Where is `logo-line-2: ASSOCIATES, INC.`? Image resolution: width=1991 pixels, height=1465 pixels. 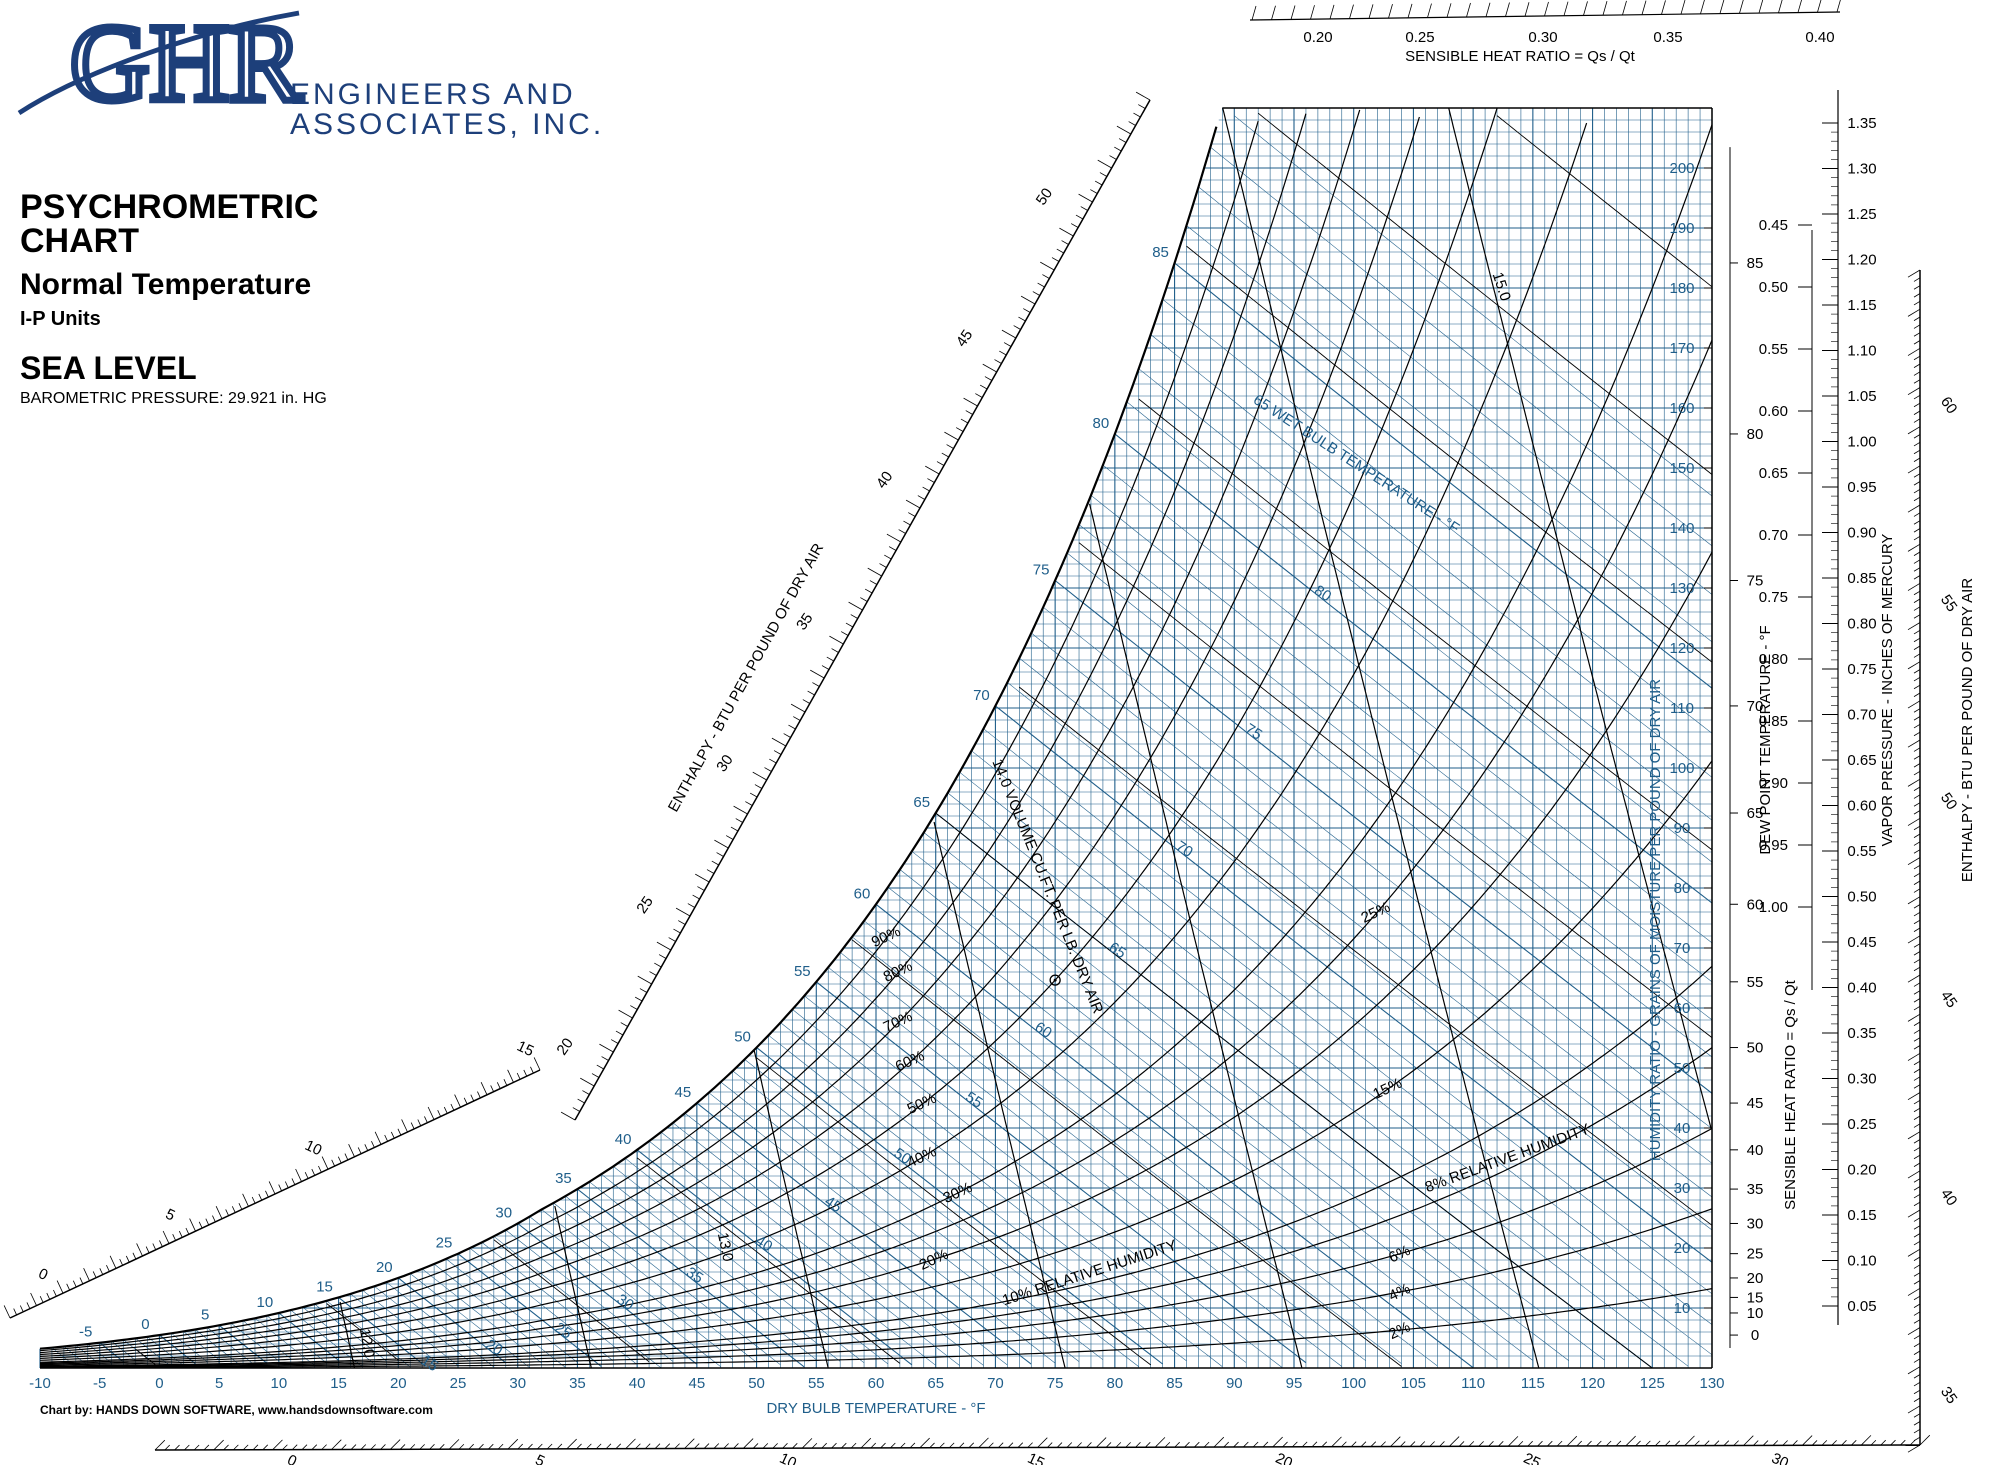
logo-line-2: ASSOCIATES, INC. is located at coordinates (447, 124).